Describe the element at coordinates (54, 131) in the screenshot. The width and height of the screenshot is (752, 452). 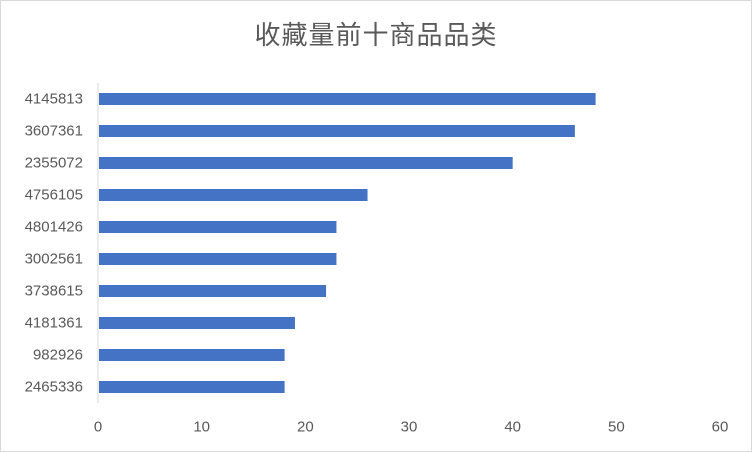
I see `category-label: 3607361` at that location.